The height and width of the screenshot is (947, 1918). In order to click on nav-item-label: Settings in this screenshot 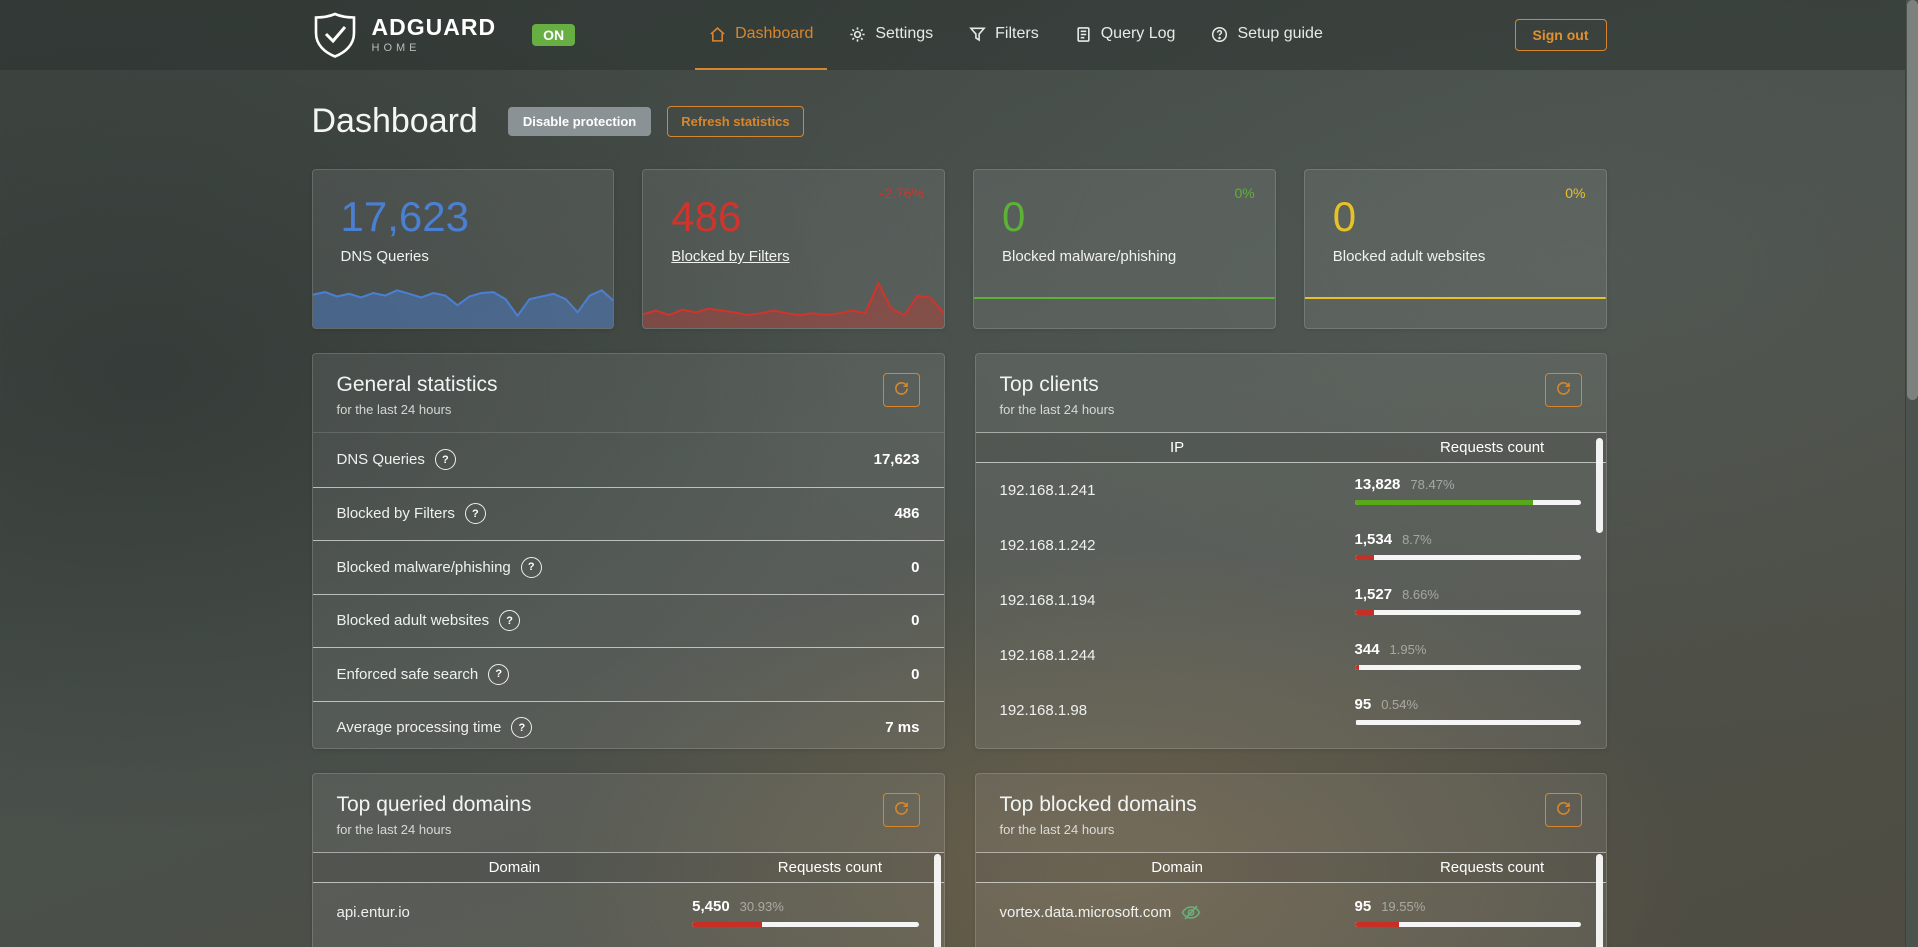, I will do `click(904, 33)`.